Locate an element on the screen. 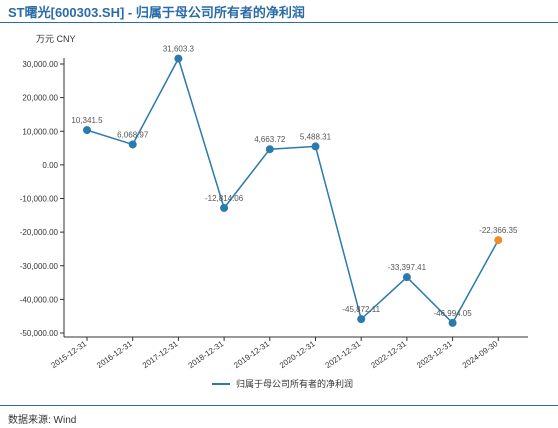 The height and width of the screenshot is (428, 558). x-tick-label: 2022-12-31 is located at coordinates (388, 354).